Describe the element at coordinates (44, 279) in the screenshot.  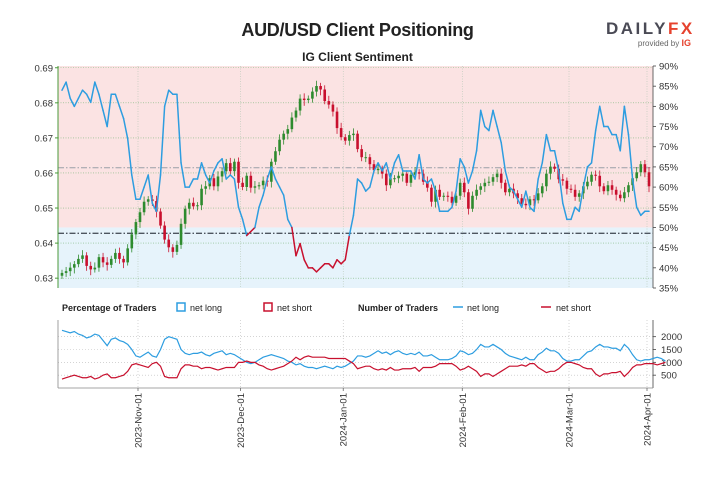
I see `left-tick-label: 0.63` at that location.